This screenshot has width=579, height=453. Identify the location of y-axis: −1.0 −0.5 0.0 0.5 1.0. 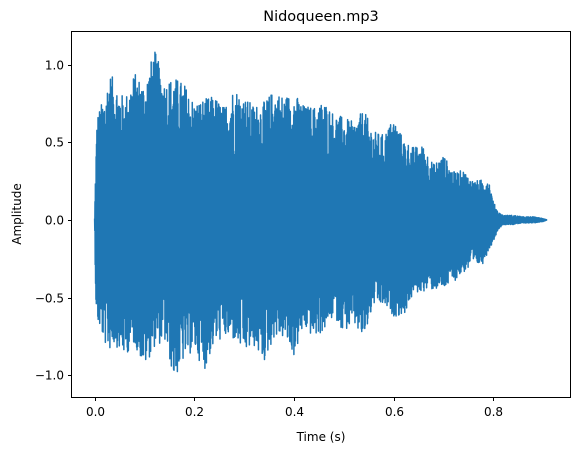
(53, 221).